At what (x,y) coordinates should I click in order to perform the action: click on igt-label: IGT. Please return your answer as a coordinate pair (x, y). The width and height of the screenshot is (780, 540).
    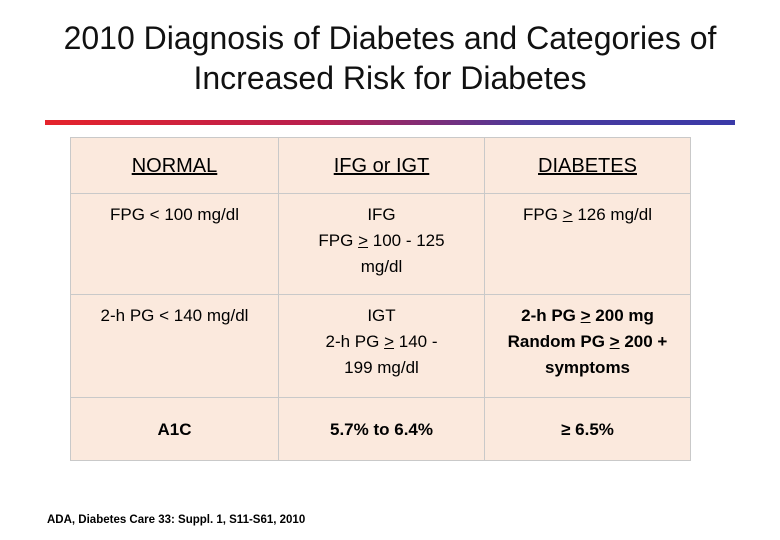
    Looking at the image, I should click on (381, 315).